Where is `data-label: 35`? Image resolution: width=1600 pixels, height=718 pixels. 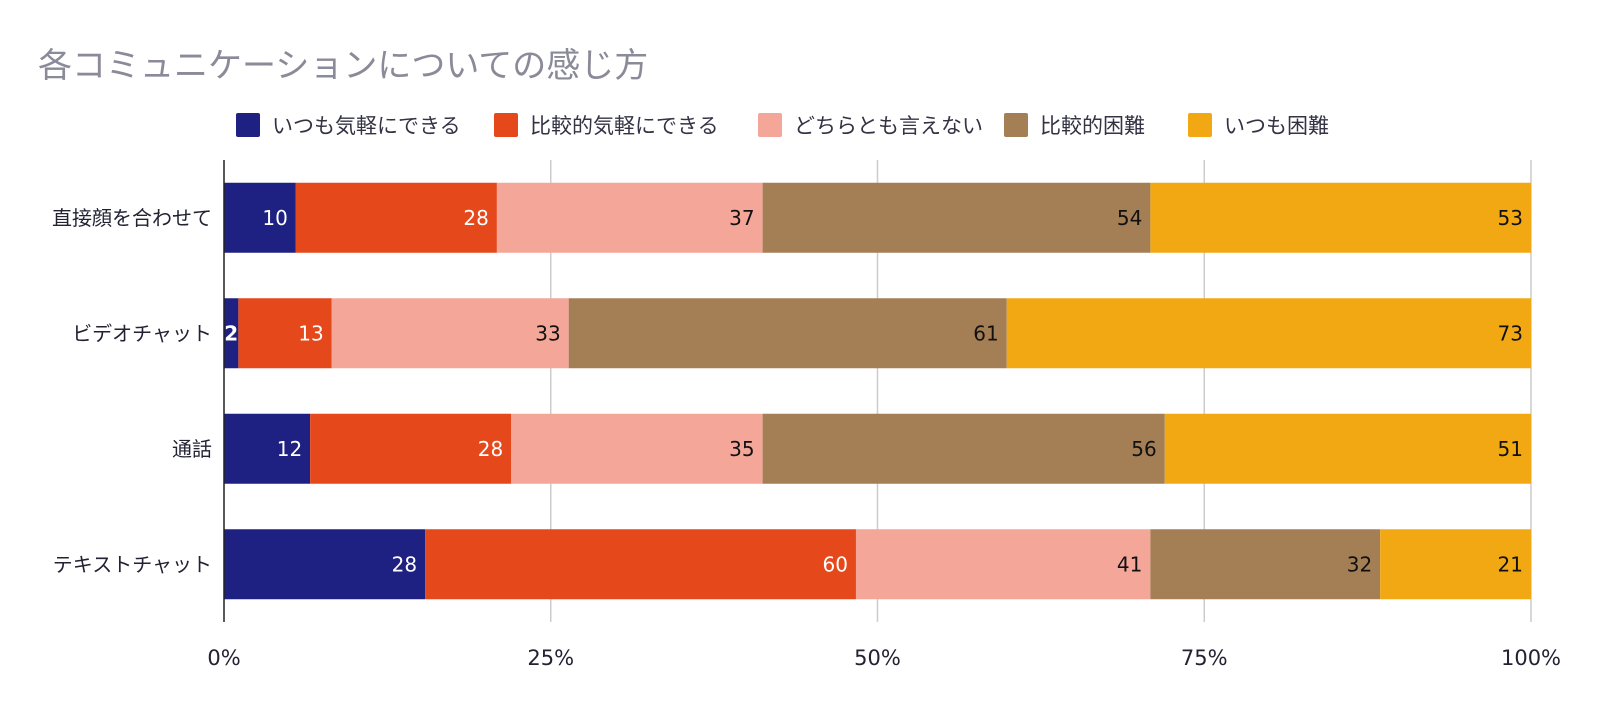 data-label: 35 is located at coordinates (741, 449).